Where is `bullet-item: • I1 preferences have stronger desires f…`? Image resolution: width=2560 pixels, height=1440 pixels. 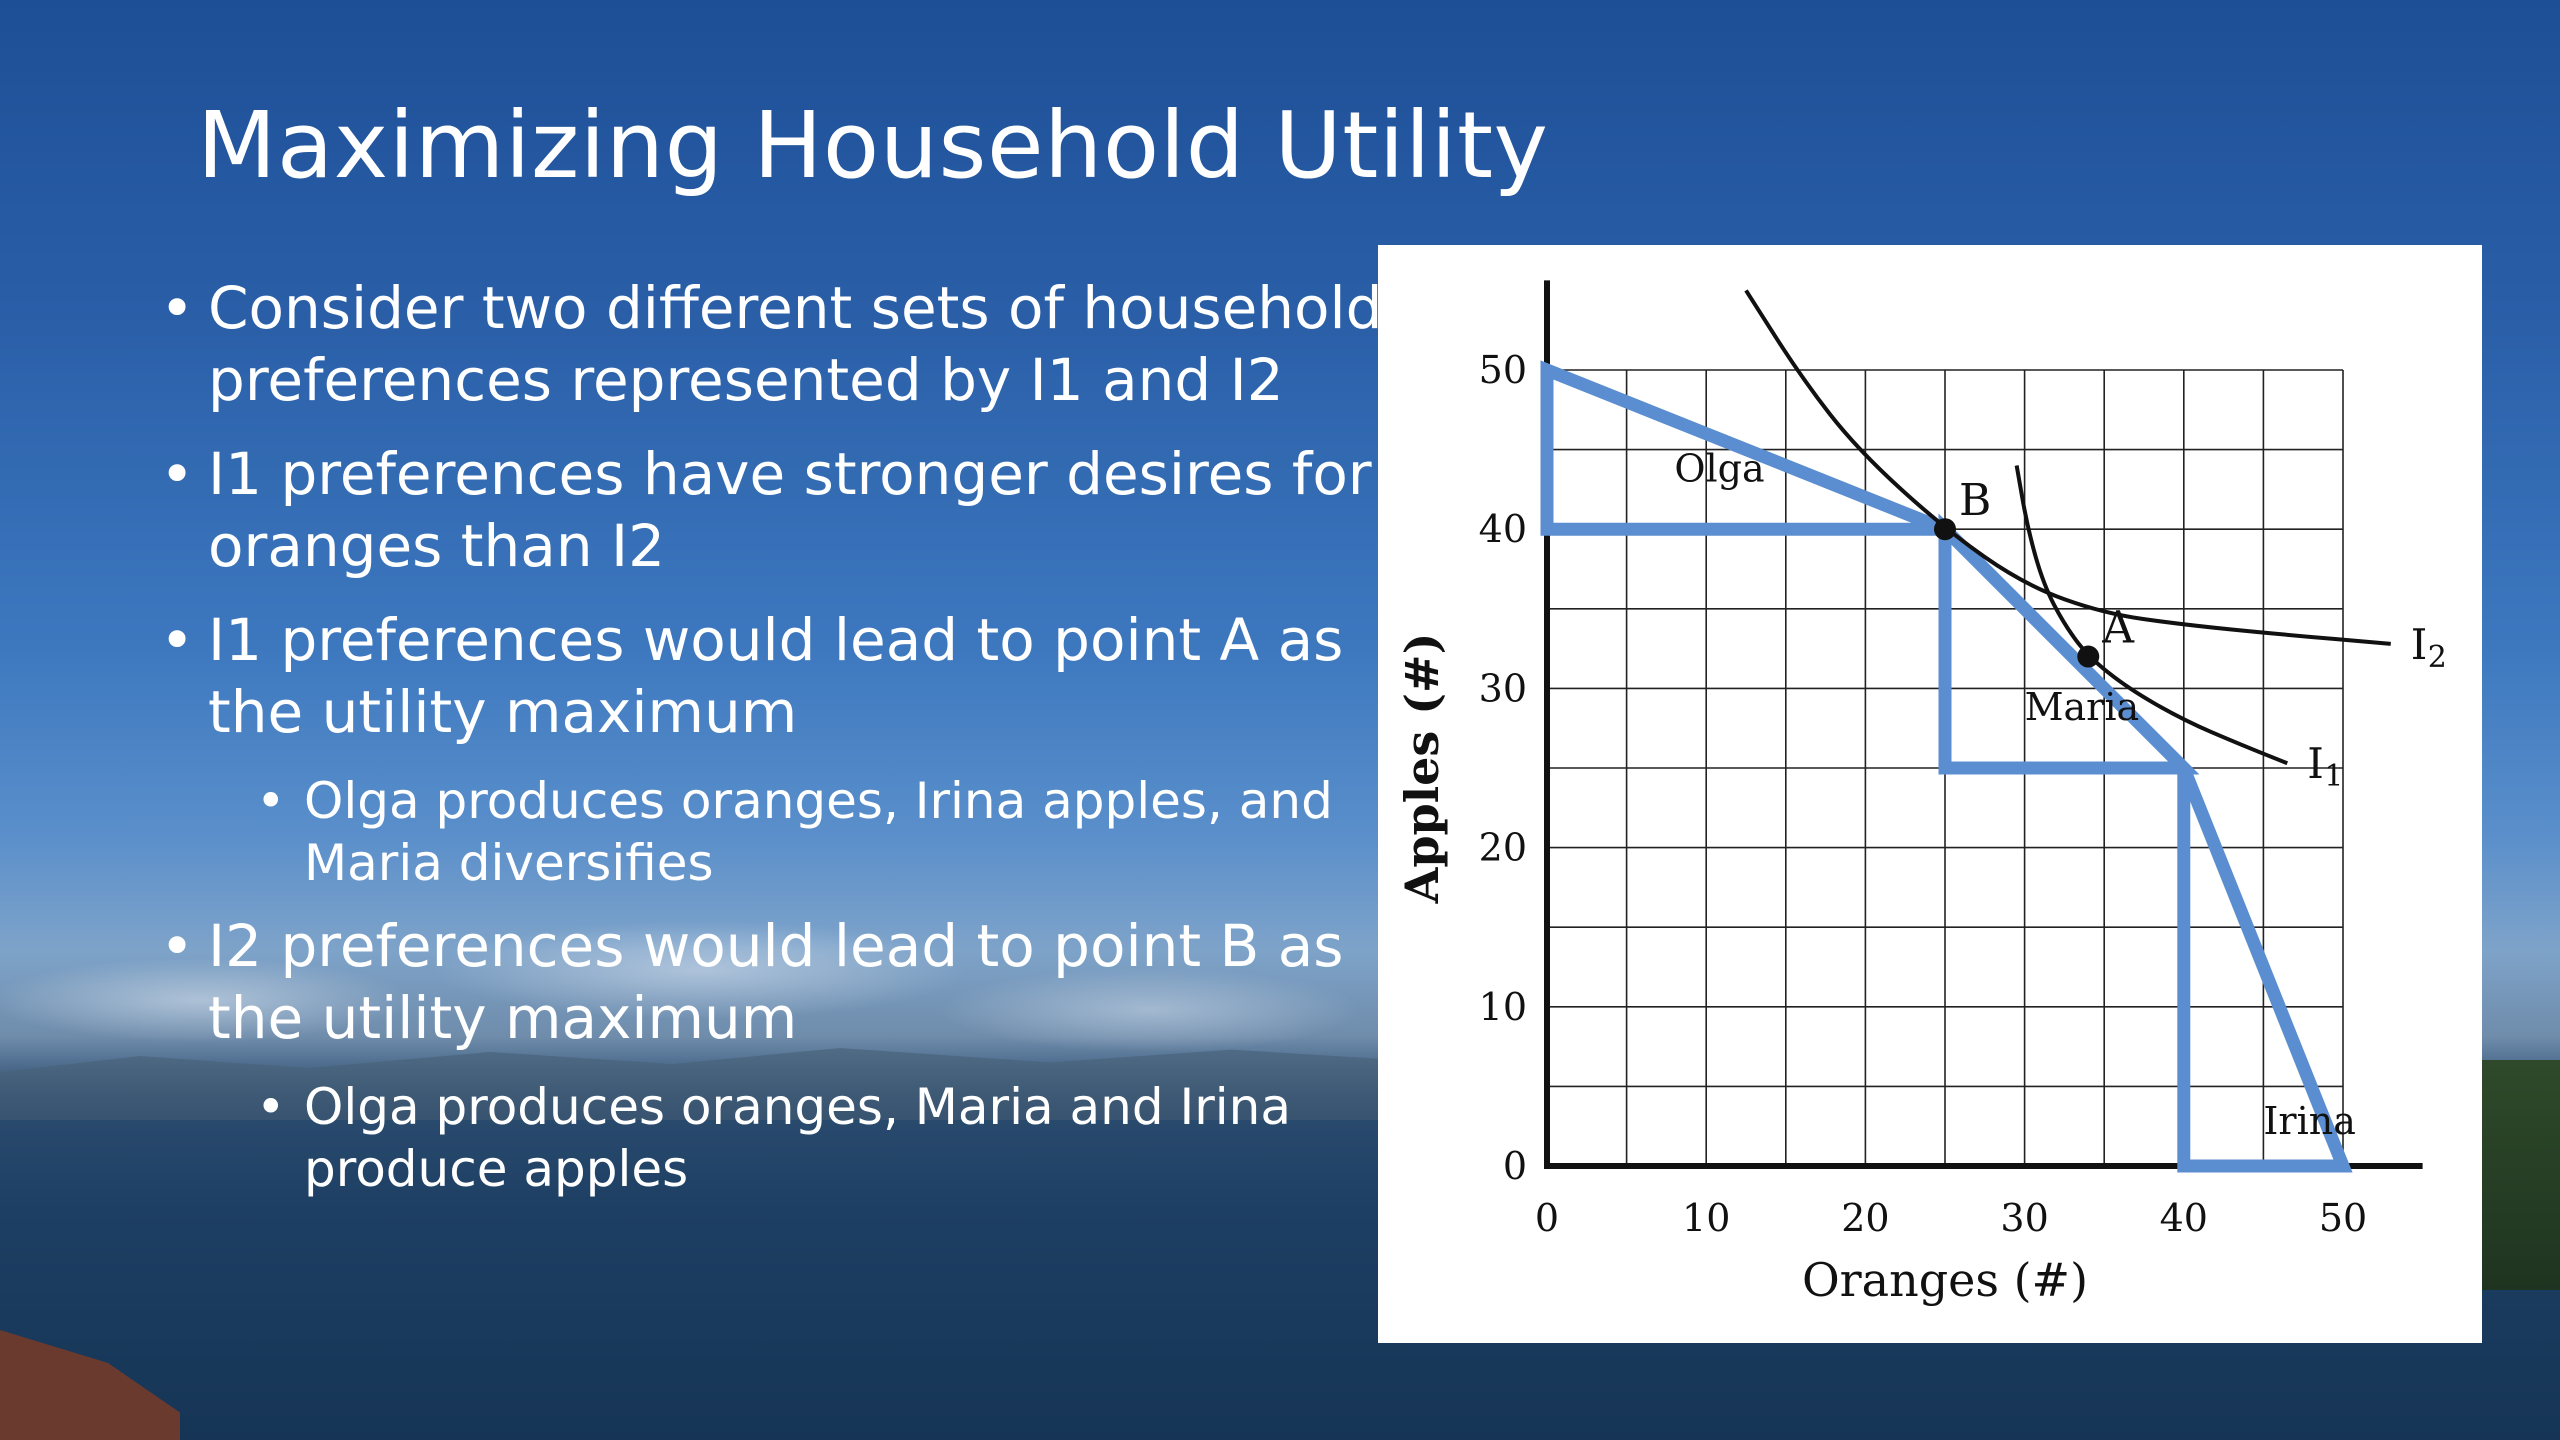
bullet-item: • I1 preferences have stronger desires f… is located at coordinates (775, 510).